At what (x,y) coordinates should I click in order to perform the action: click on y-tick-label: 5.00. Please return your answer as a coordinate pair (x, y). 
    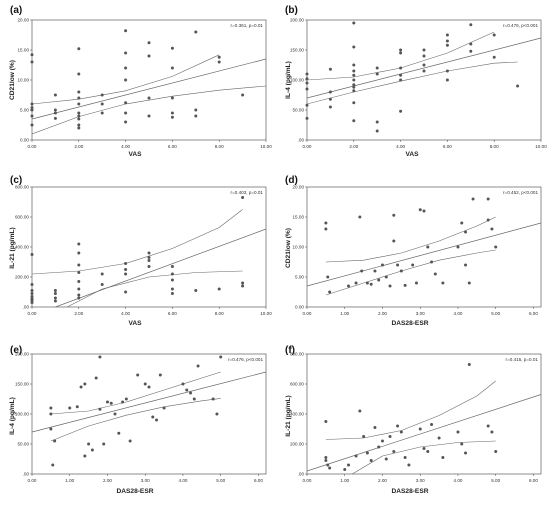
    Looking at the image, I should click on (299, 277).